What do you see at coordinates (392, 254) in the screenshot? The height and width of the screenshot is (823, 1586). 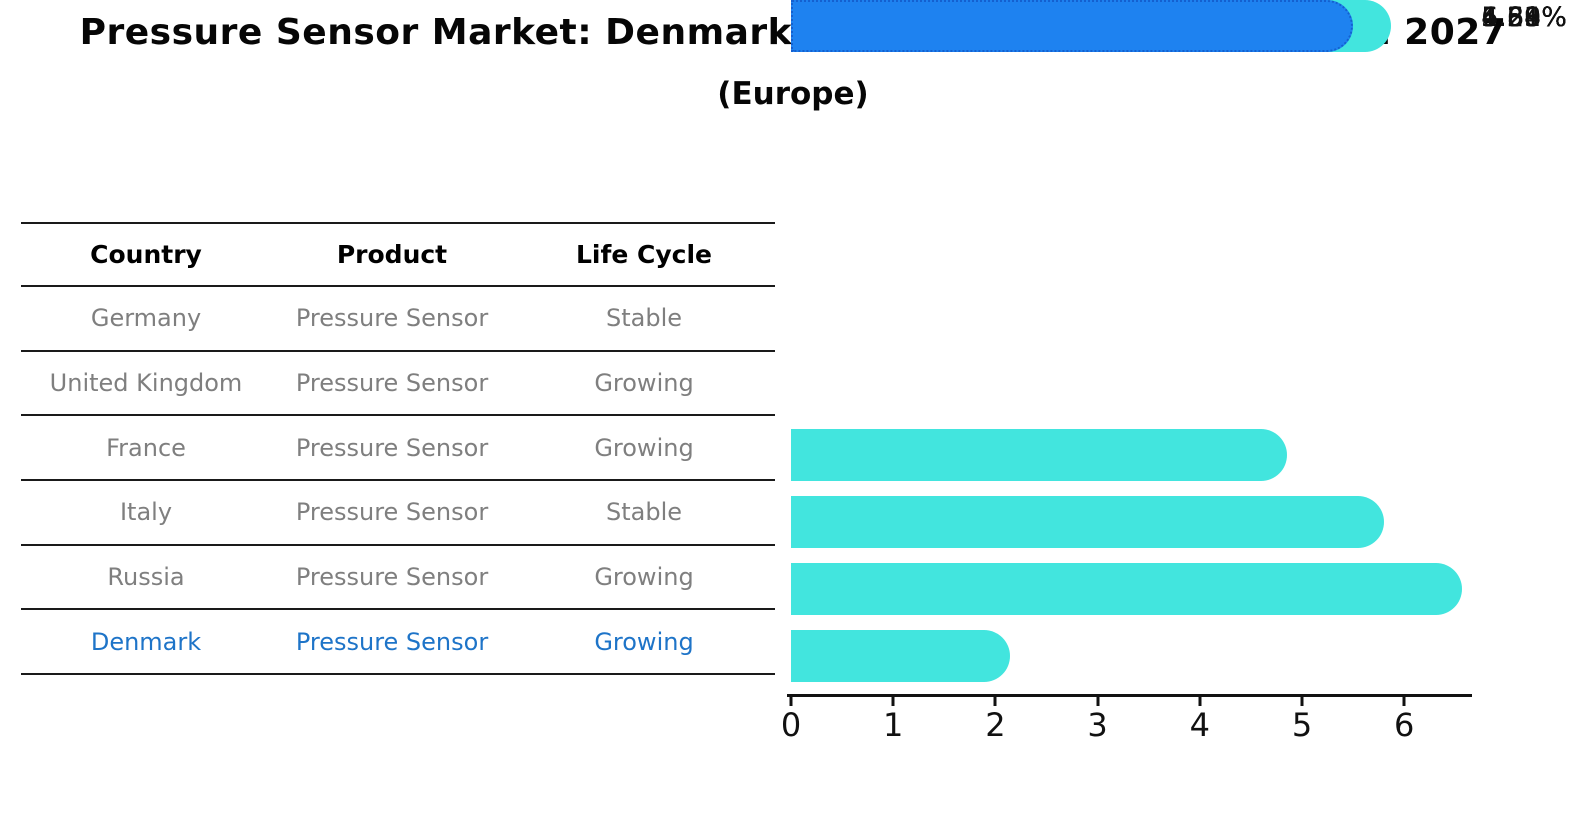 I see `col-header-product: Product` at bounding box center [392, 254].